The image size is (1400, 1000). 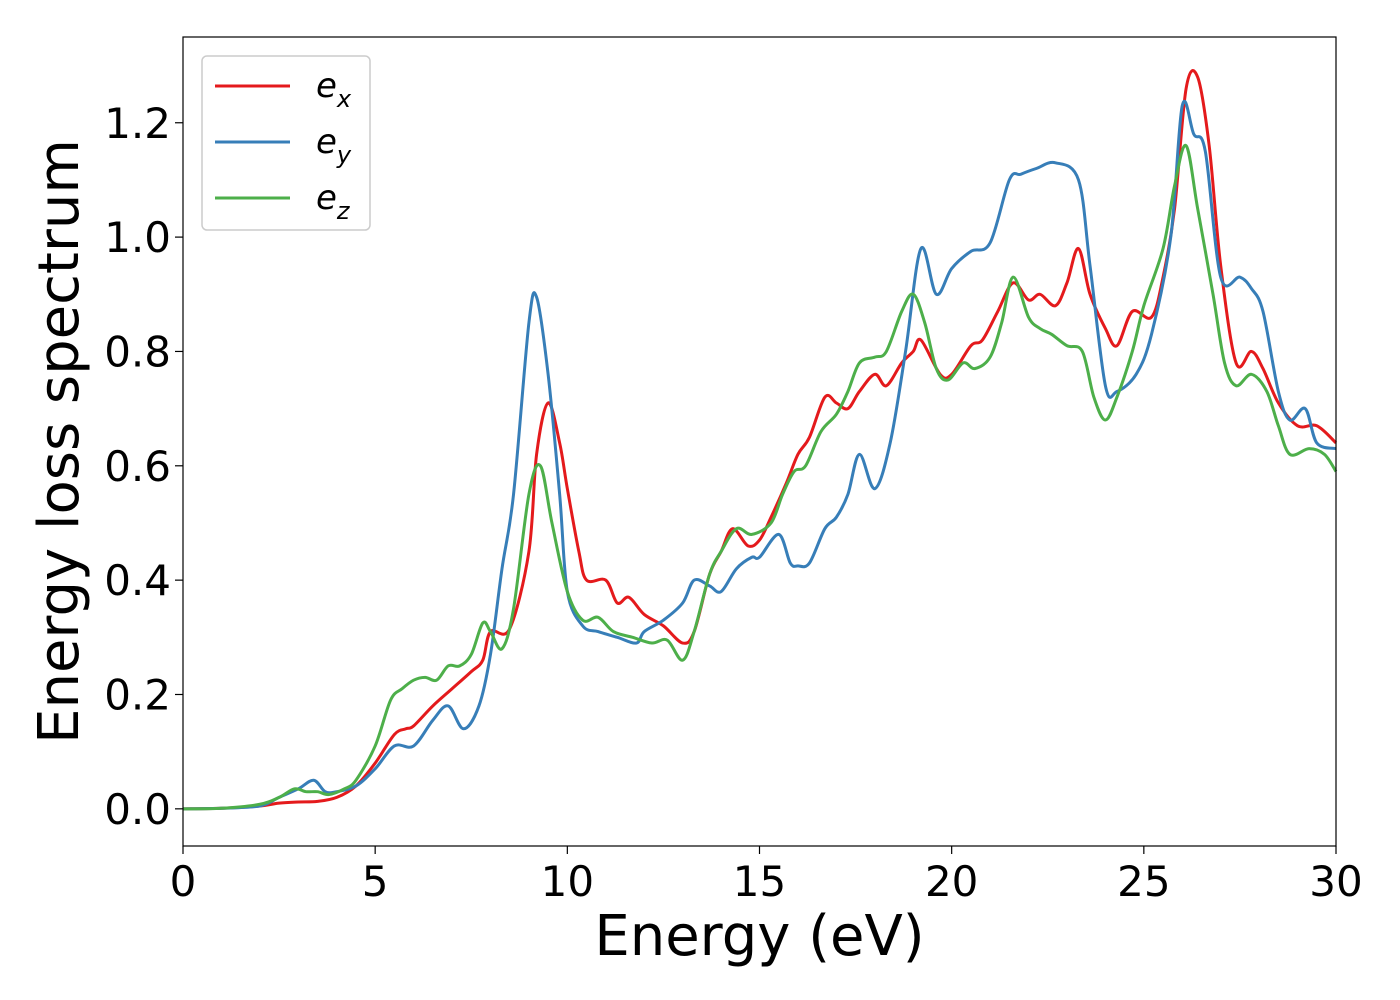 I want to click on x-tick-label: 25, so click(x=1143, y=881).